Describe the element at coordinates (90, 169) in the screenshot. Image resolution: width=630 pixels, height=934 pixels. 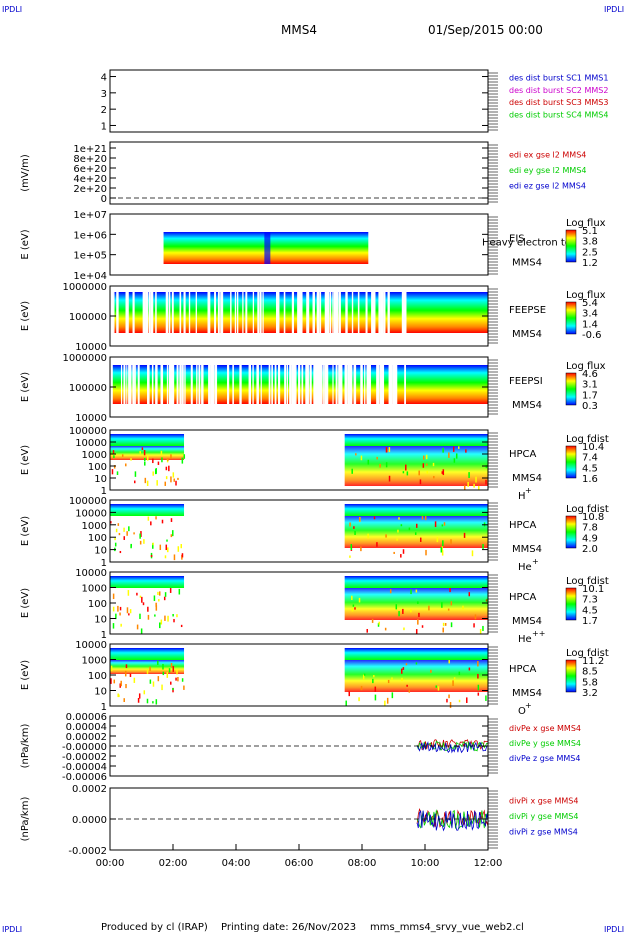
I see `y-tick-label: 6e+20` at that location.